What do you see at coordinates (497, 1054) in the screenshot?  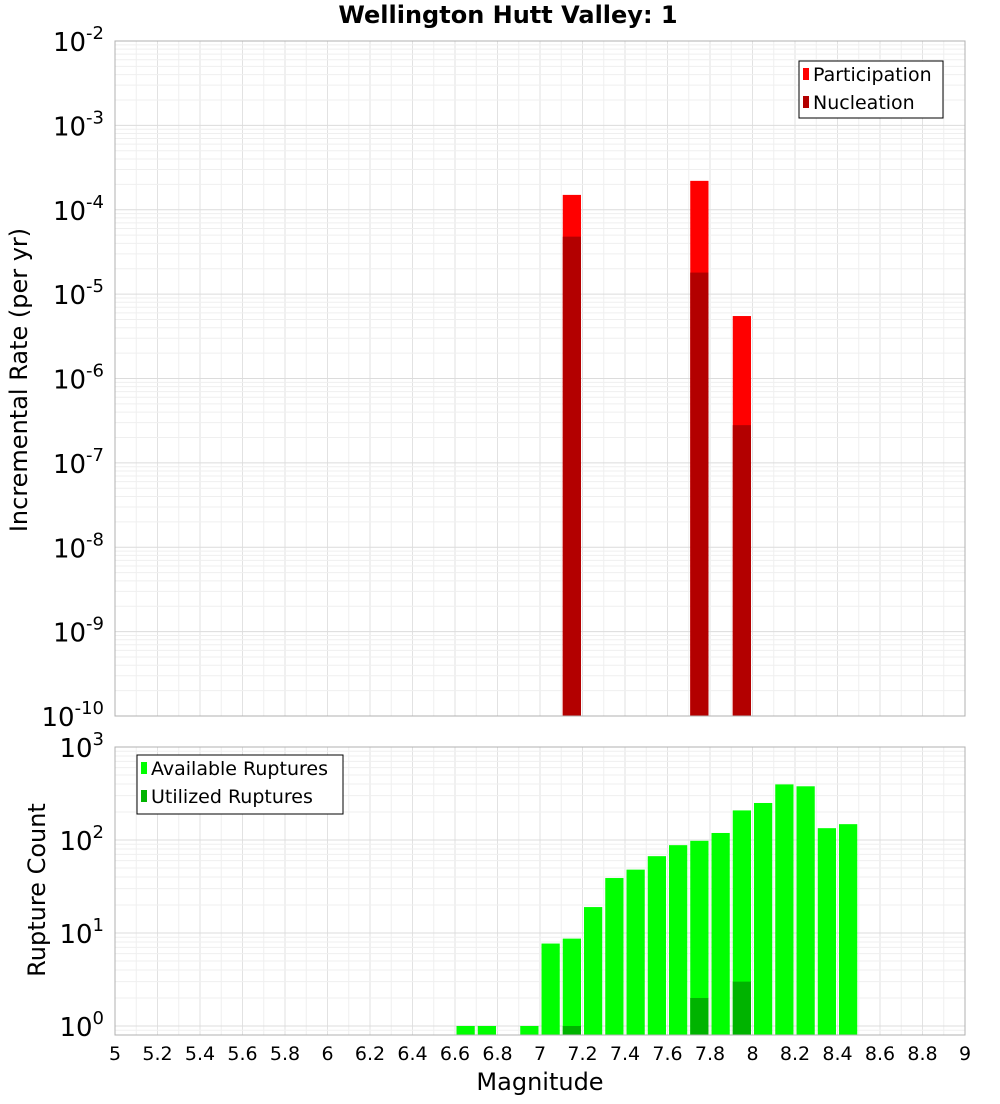 I see `x-tick-label: 6.8` at bounding box center [497, 1054].